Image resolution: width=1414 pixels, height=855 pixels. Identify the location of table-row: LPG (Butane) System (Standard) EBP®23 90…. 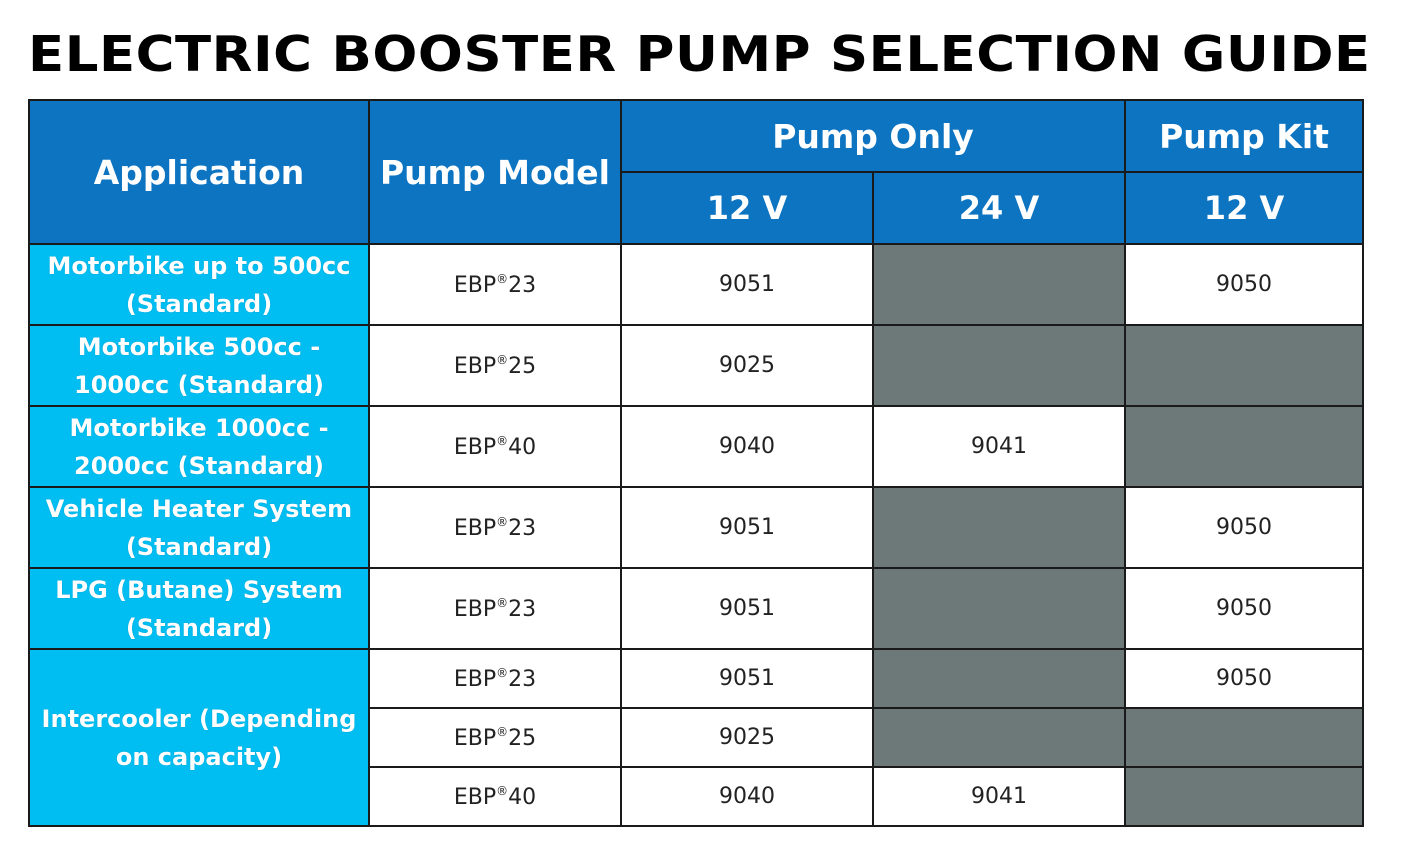
(696, 608).